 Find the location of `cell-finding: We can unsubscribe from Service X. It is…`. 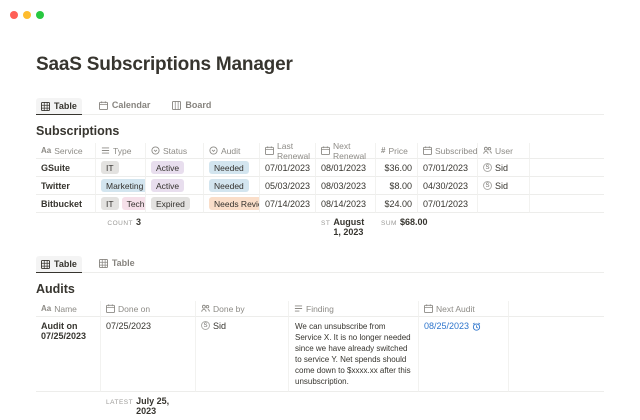

cell-finding: We can unsubscribe from Service X. It is… is located at coordinates (354, 354).